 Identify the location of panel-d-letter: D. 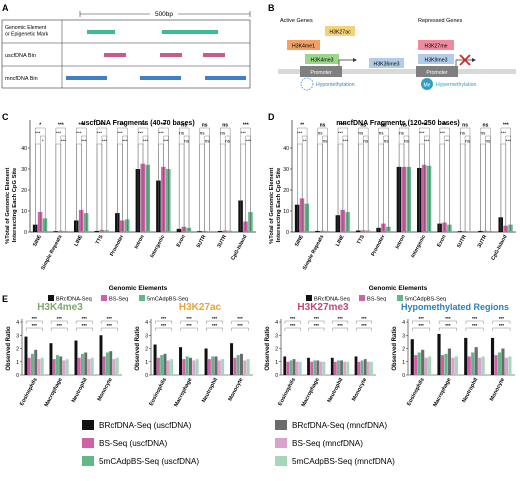
(271, 117).